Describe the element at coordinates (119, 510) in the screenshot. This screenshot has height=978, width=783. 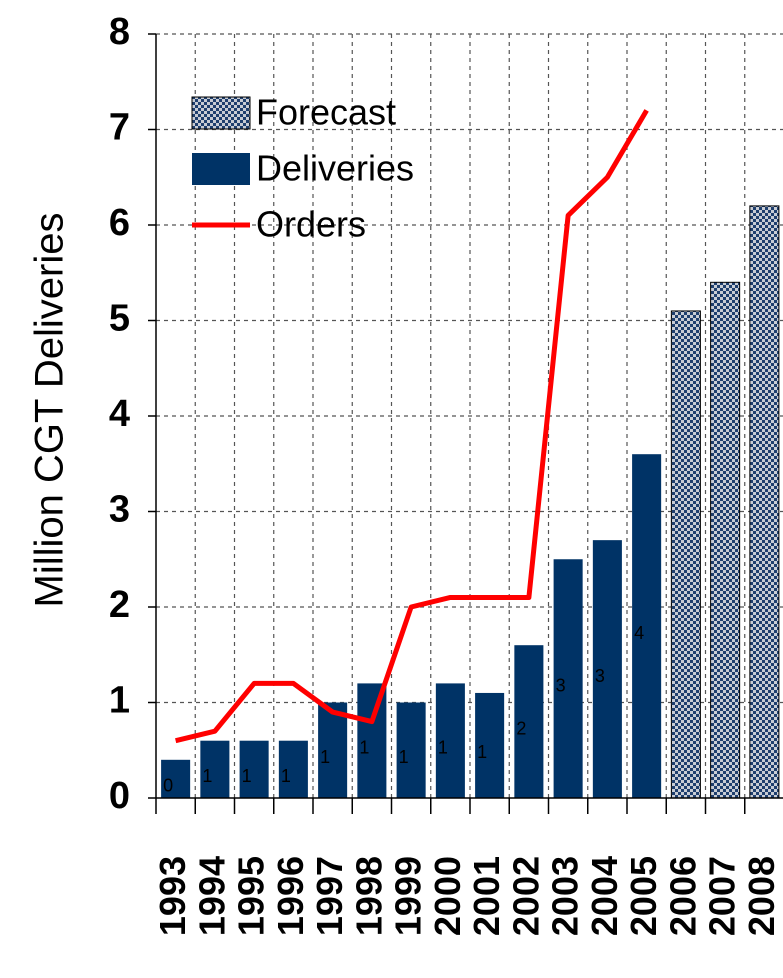
I see `y-tick-label: 3` at that location.